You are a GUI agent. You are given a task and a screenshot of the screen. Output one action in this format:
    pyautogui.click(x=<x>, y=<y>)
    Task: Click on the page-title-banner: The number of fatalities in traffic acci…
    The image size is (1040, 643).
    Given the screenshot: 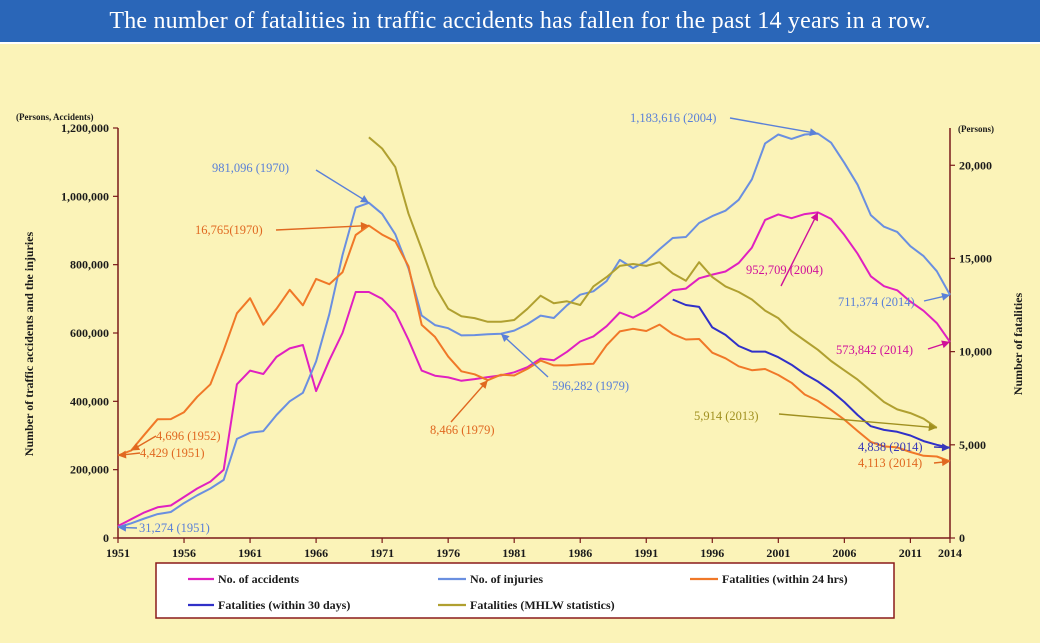 What is the action you would take?
    pyautogui.click(x=520, y=21)
    